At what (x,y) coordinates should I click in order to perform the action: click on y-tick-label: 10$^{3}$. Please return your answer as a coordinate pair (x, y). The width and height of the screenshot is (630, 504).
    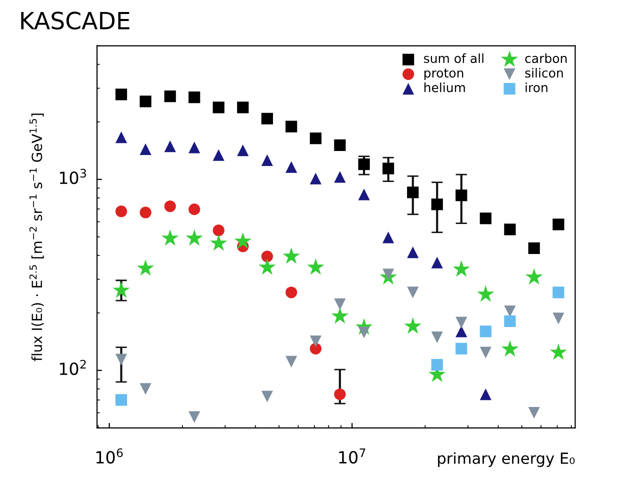
    Looking at the image, I should click on (73, 176).